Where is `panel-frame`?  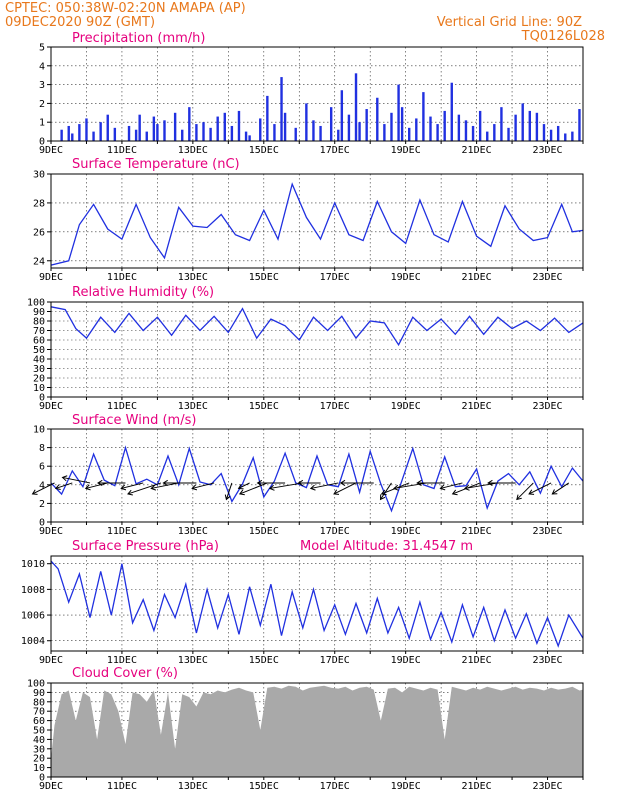 panel-frame is located at coordinates (317, 475).